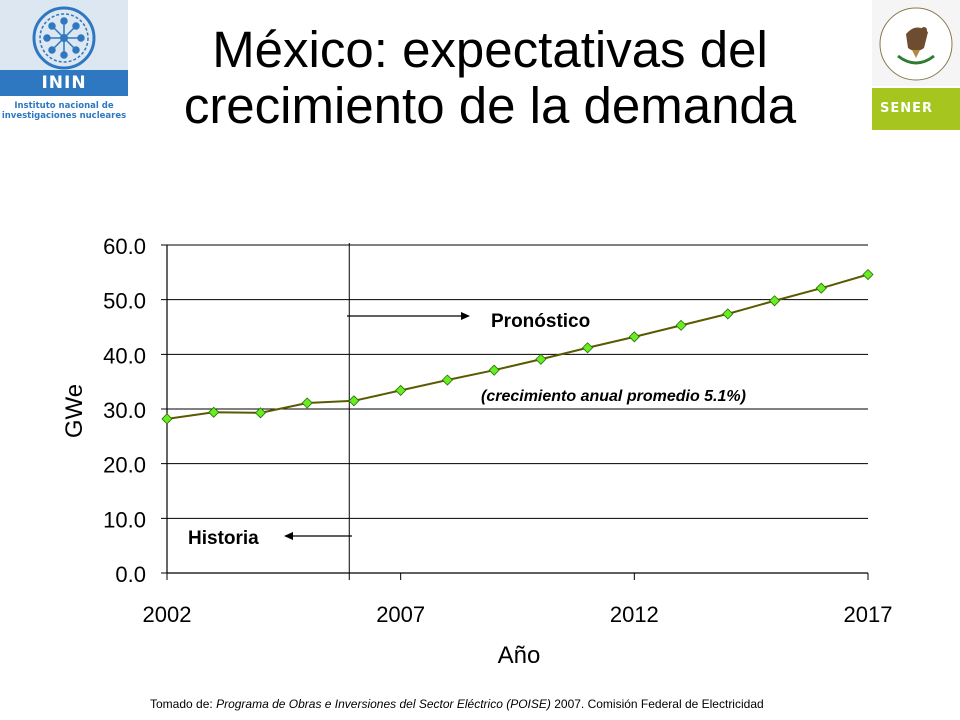 This screenshot has width=960, height=720. What do you see at coordinates (540, 321) in the screenshot?
I see `forecast-label: Pronóstico` at bounding box center [540, 321].